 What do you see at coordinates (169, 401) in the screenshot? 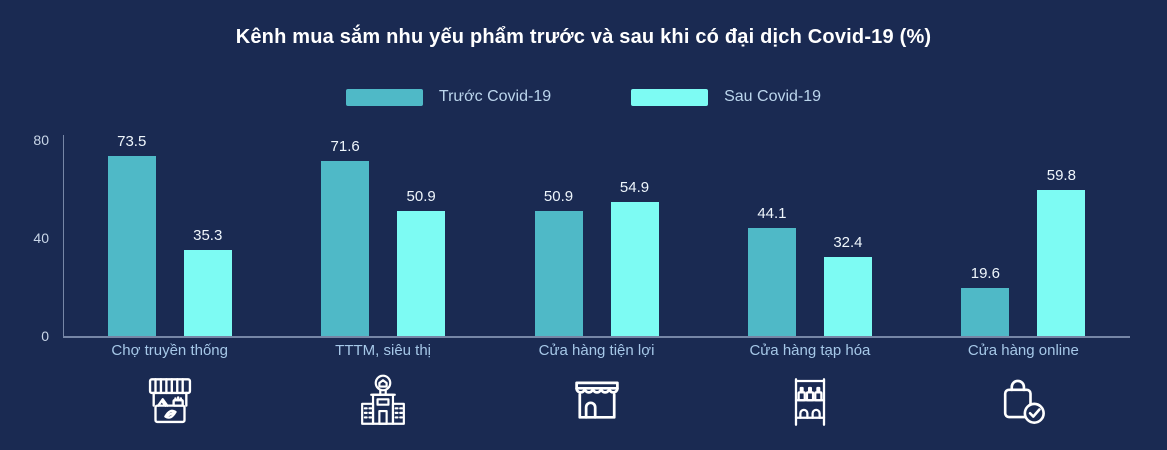
I see `market-stall-icon` at bounding box center [169, 401].